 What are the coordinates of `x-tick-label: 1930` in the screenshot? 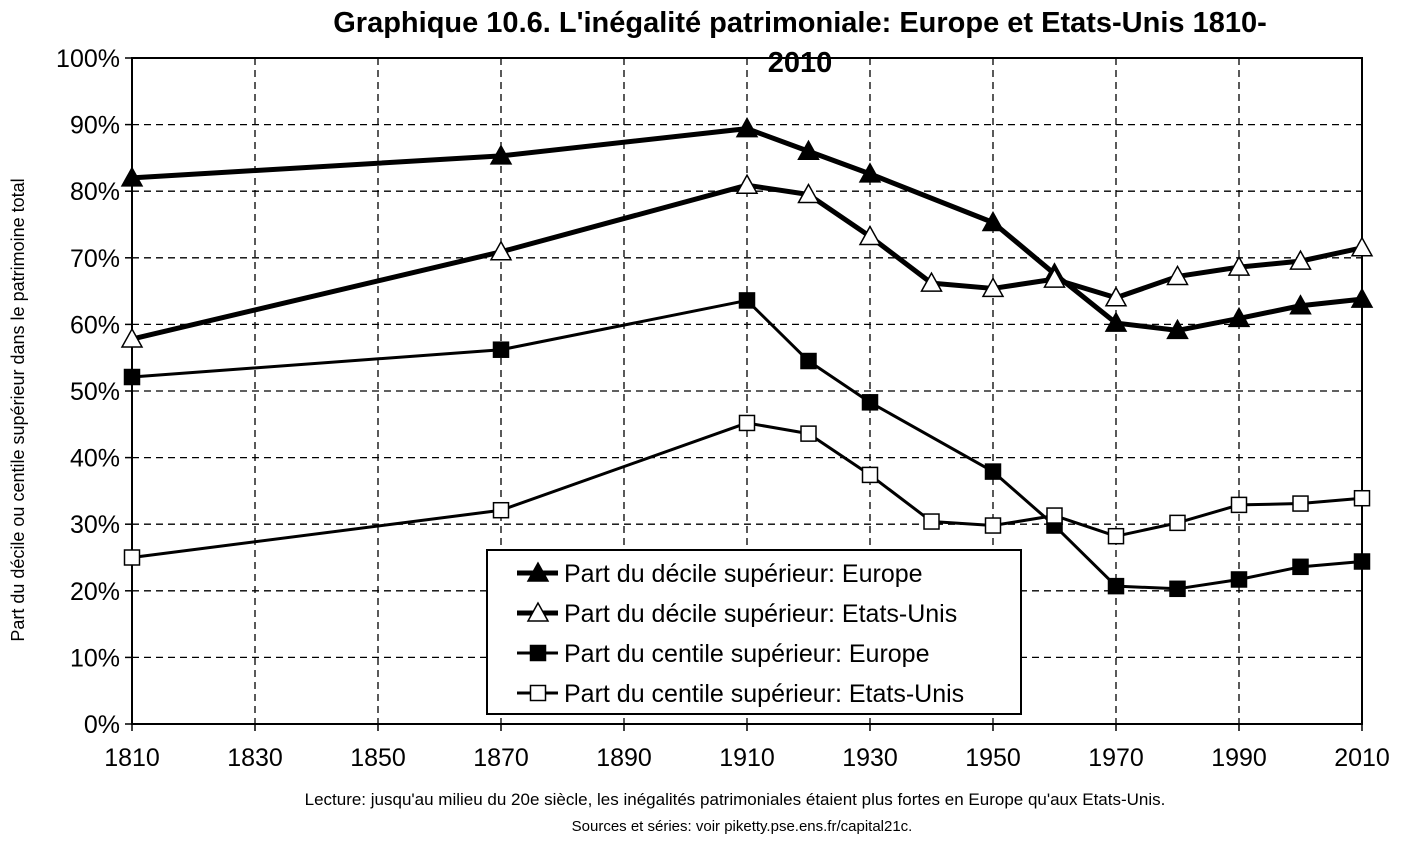 It's located at (870, 758).